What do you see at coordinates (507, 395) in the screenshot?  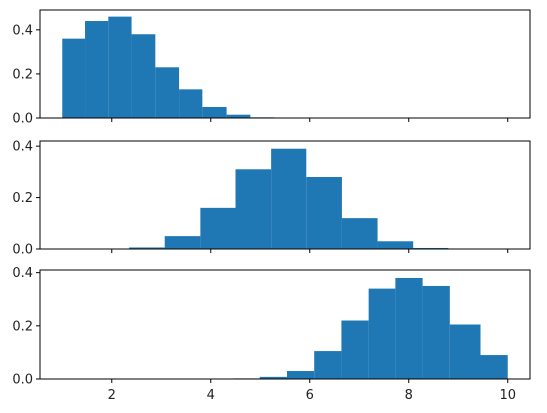 I see `x-tick-label: 10` at bounding box center [507, 395].